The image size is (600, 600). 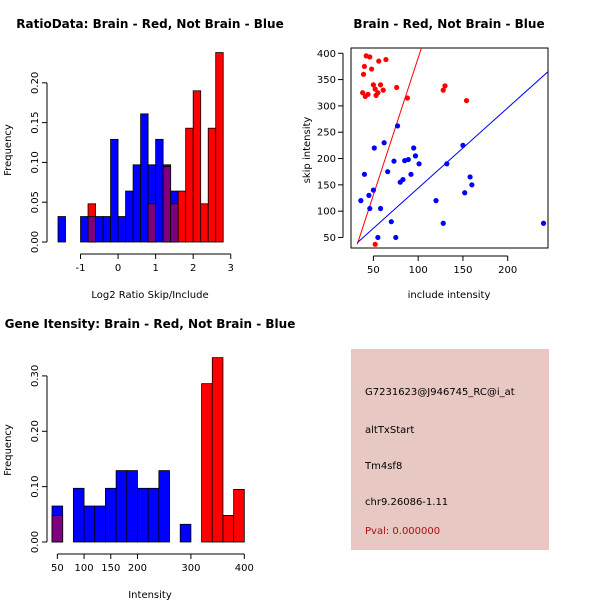 What do you see at coordinates (449, 295) in the screenshot?
I see `scatter-xlabel: include intensity` at bounding box center [449, 295].